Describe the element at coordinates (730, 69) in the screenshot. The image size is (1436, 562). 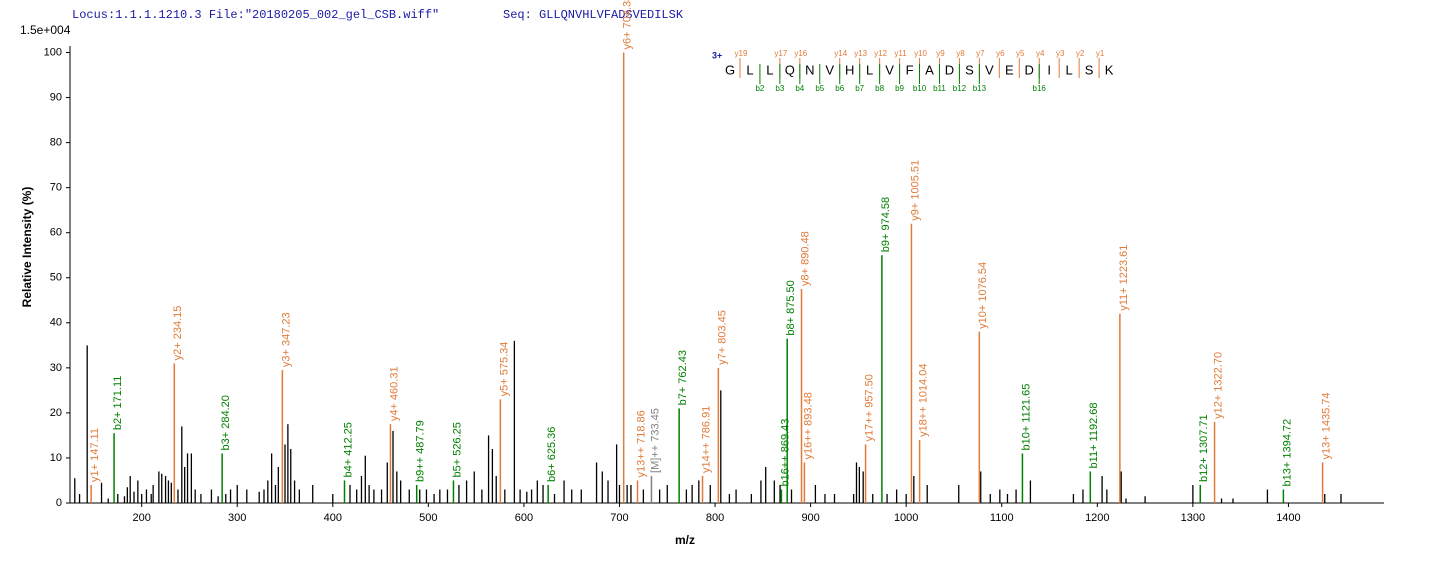
I see `residue: G` at that location.